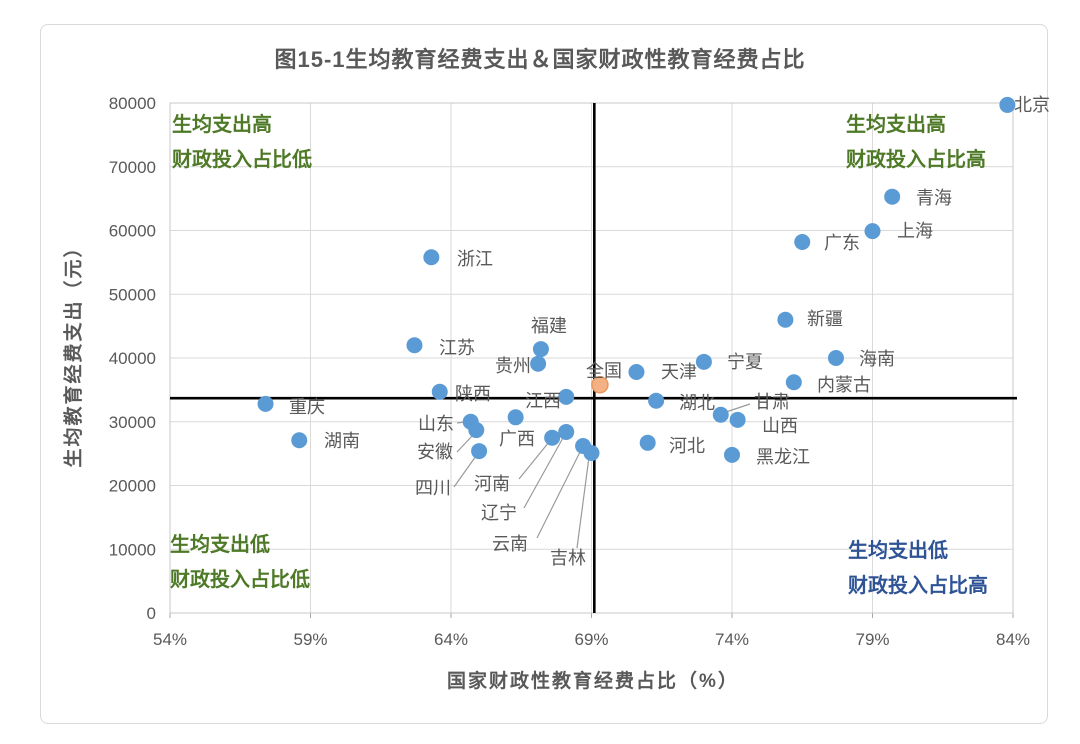 The height and width of the screenshot is (744, 1080). Describe the element at coordinates (132, 549) in the screenshot. I see `y-tick-label: 10000` at that location.